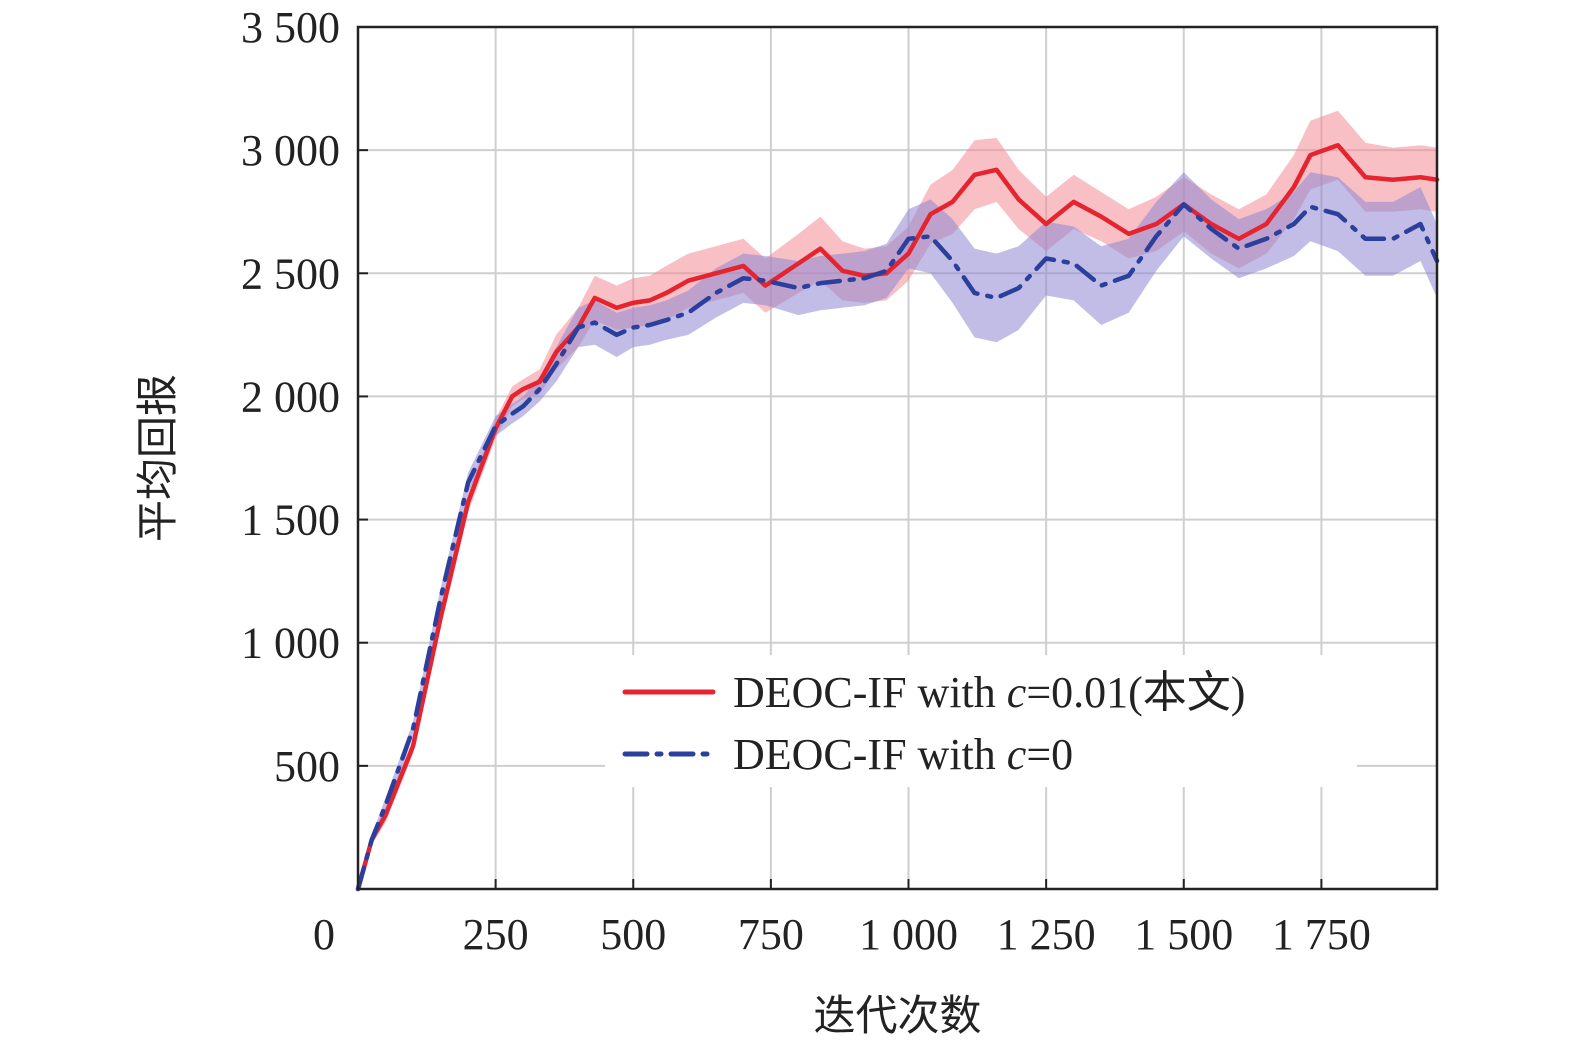 This screenshot has height=1044, width=1575. Describe the element at coordinates (633, 934) in the screenshot. I see `x-tick-label: 500` at that location.